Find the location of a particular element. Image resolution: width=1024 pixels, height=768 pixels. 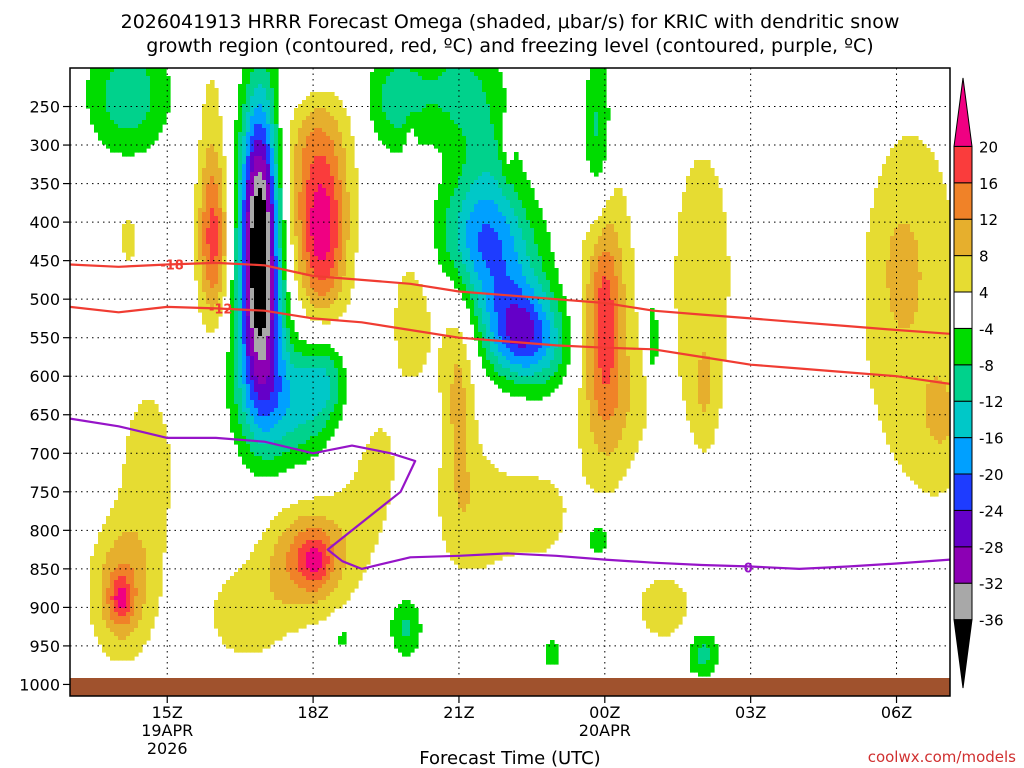

freezing-level-label: 0 is located at coordinates (748, 568).